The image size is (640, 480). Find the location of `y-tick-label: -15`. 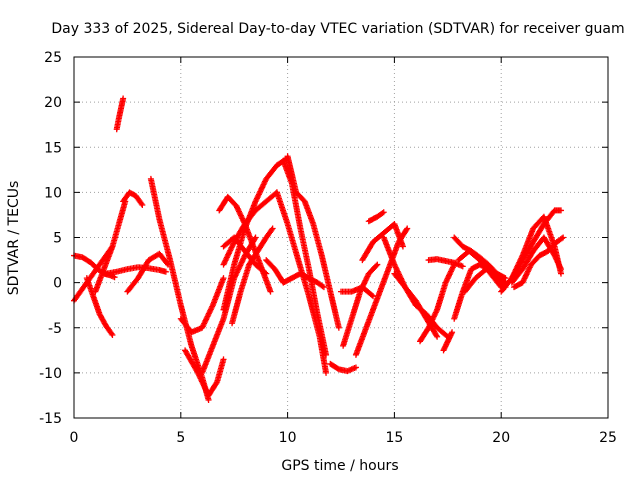

y-tick-label: -15 is located at coordinates (50, 419).